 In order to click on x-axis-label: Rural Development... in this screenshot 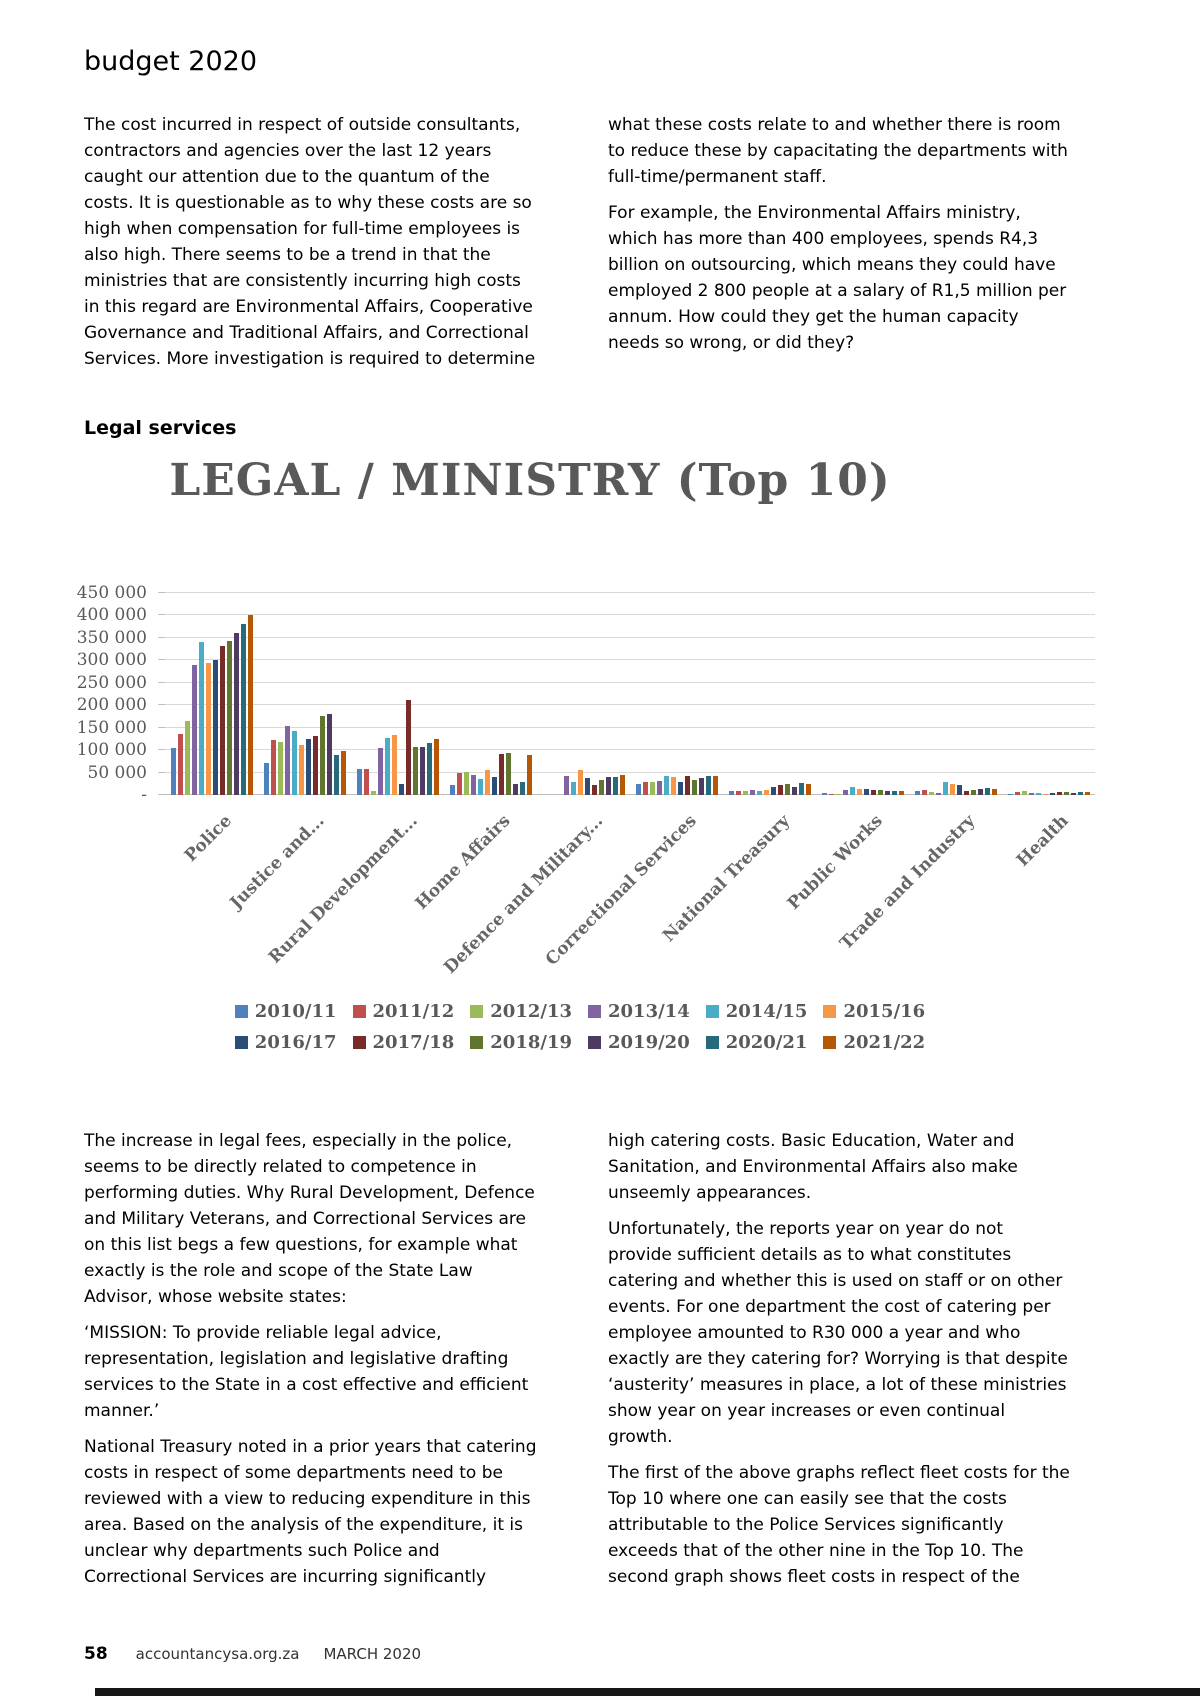, I will do `click(343, 889)`.